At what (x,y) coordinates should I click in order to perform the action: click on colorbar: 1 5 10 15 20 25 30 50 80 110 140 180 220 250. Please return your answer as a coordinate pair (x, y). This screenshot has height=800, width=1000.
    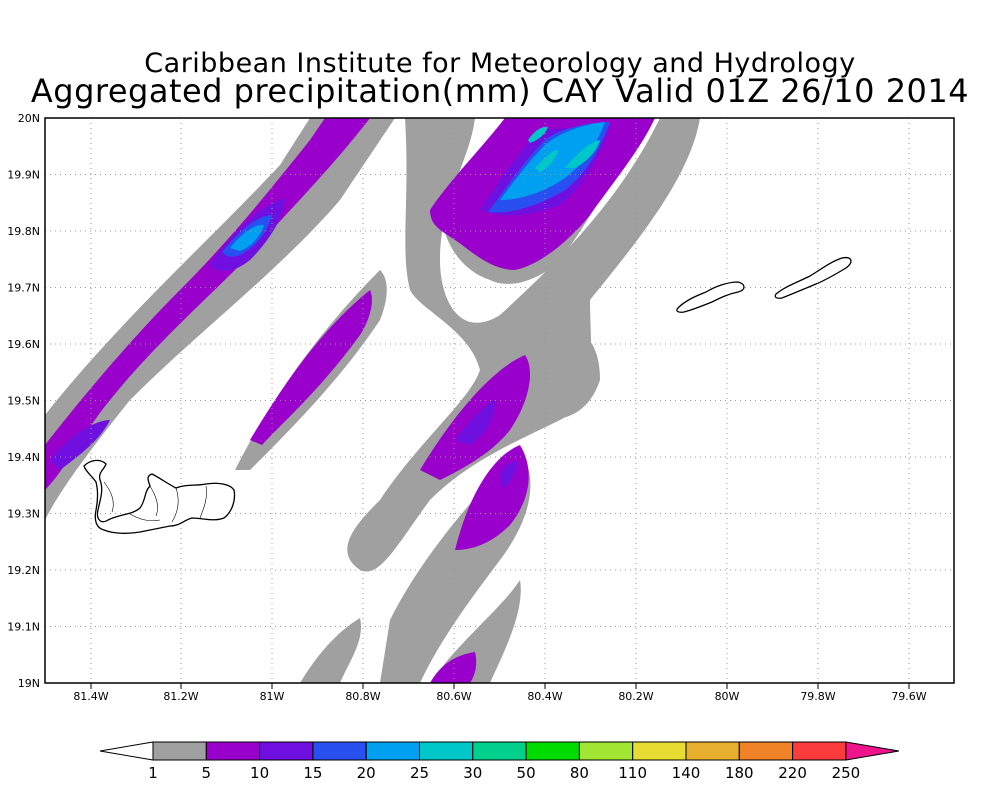
    Looking at the image, I should click on (499, 761).